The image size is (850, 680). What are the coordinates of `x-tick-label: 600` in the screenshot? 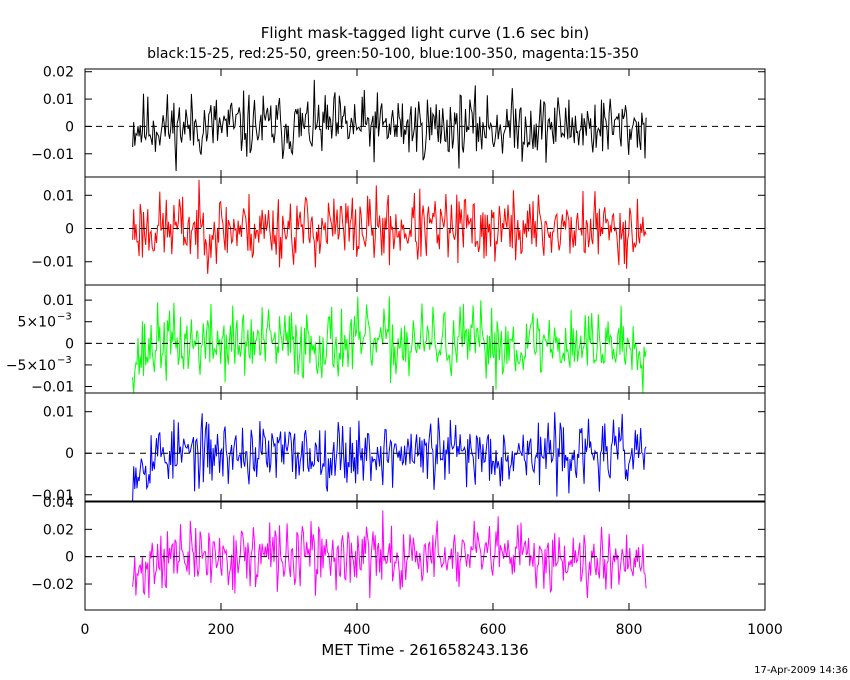 It's located at (493, 630).